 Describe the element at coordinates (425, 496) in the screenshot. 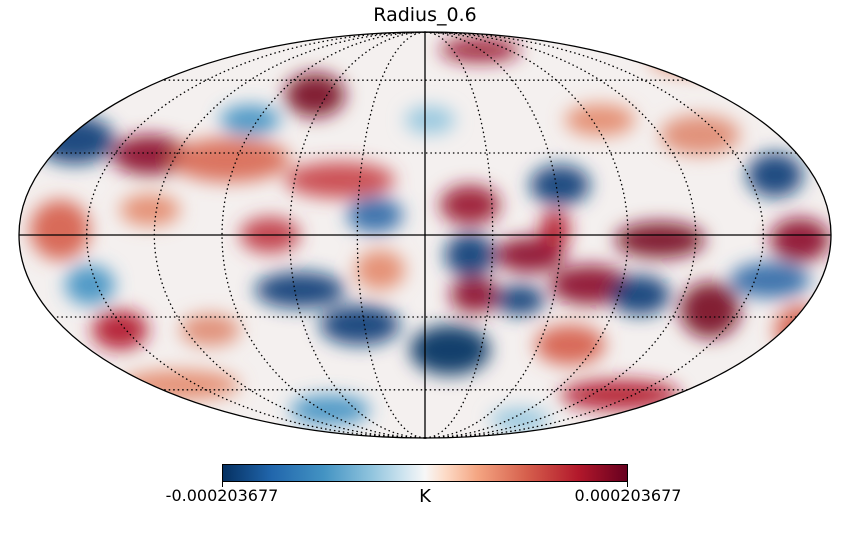

I see `colorbar-unit-label: K` at that location.